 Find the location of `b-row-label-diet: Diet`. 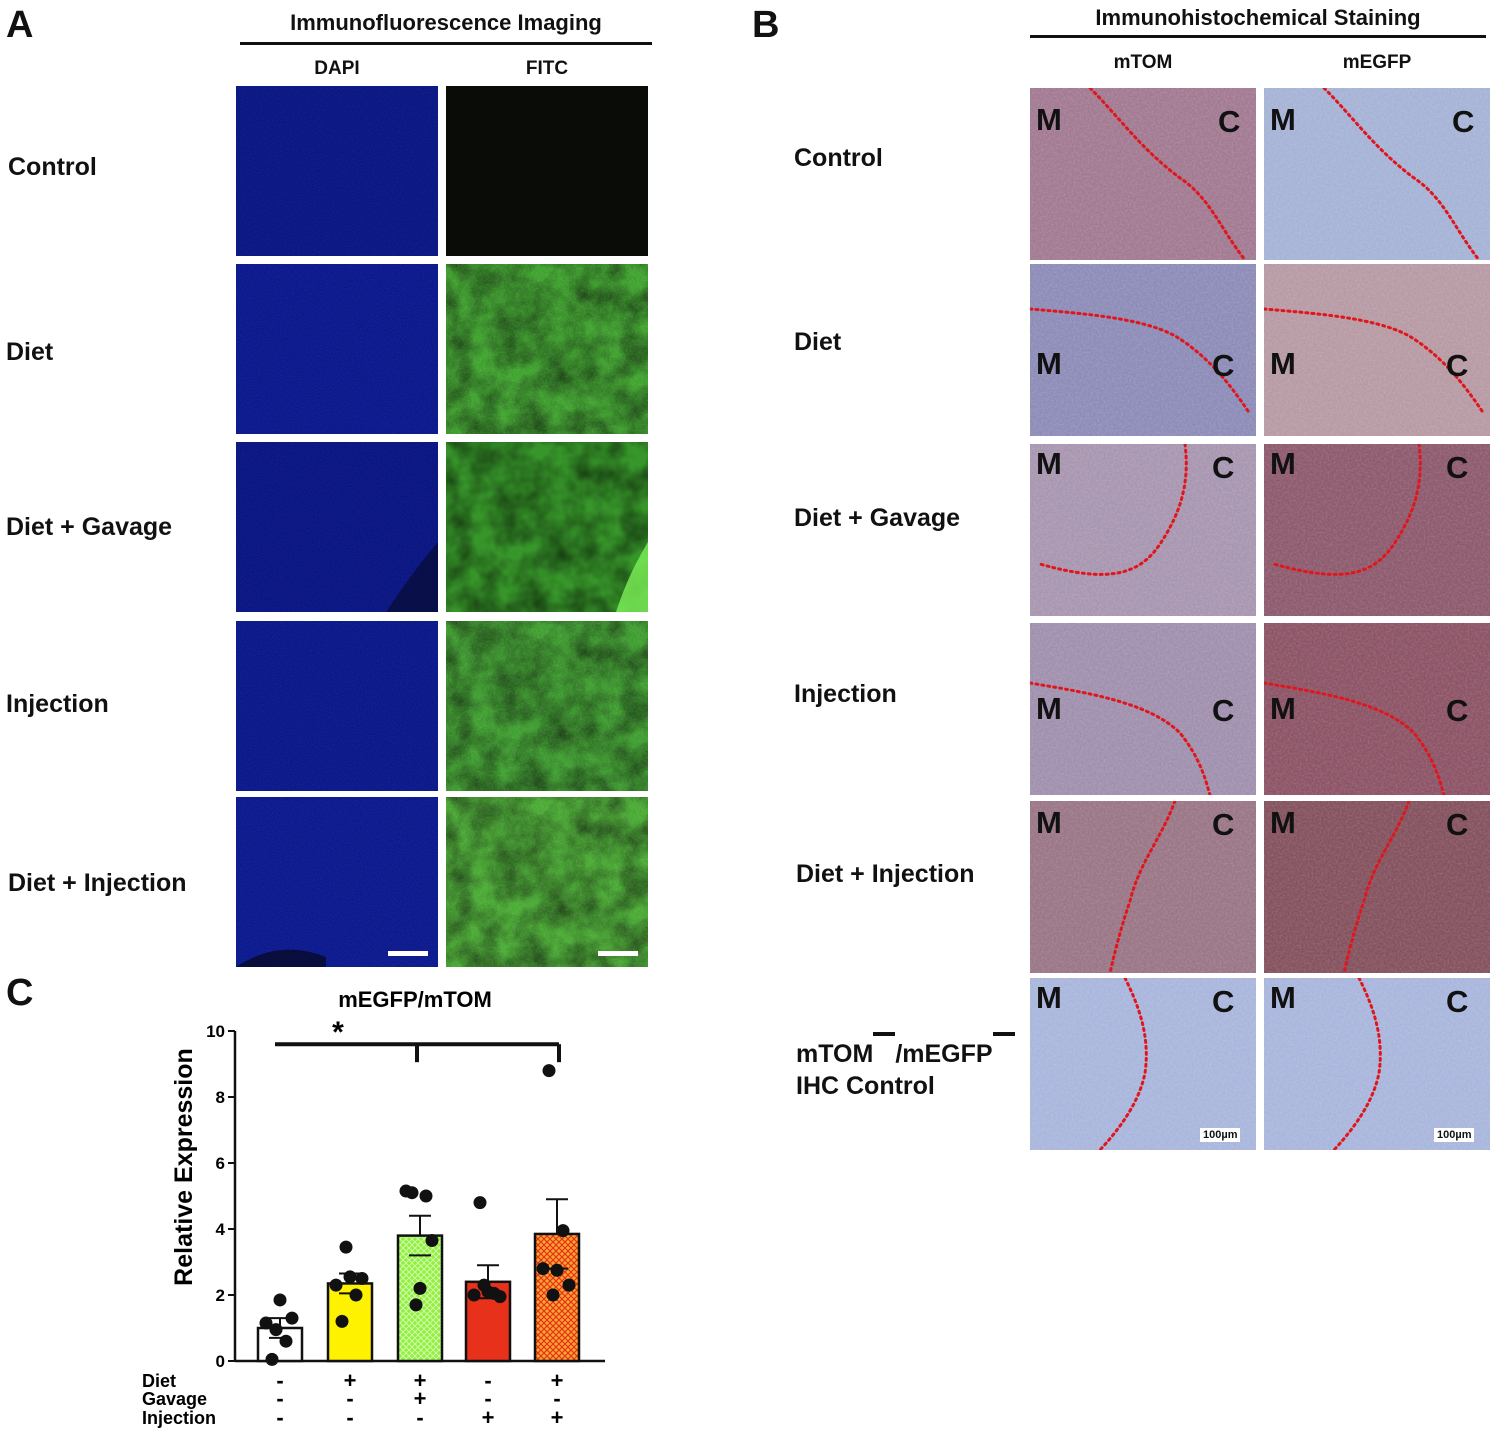

b-row-label-diet: Diet is located at coordinates (818, 342).